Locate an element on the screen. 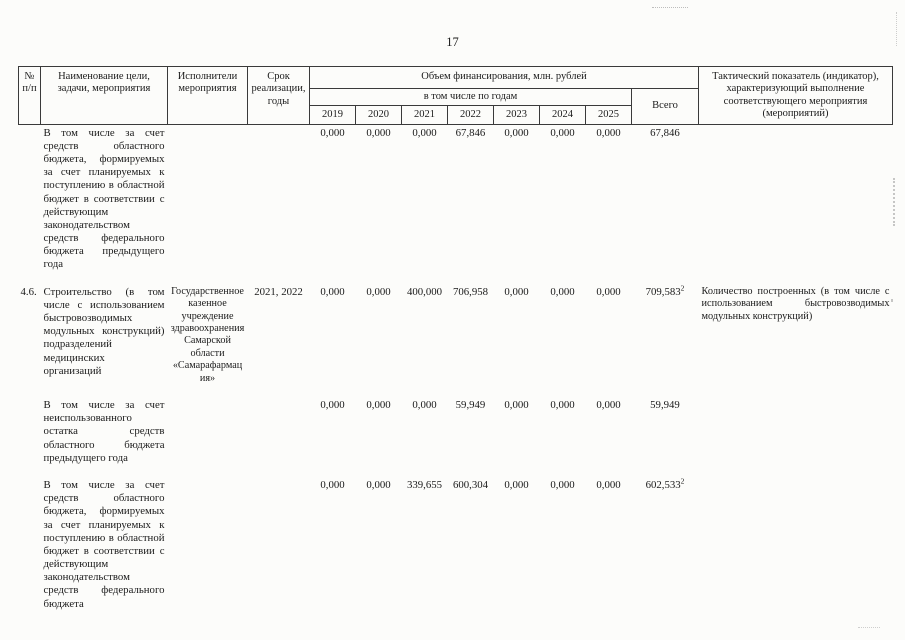 The width and height of the screenshot is (905, 640). value-cell-2022: 706,958 is located at coordinates (470, 291).